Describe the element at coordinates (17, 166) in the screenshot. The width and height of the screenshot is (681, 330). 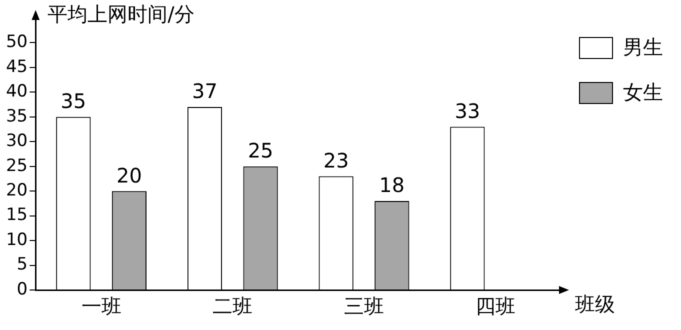
I see `y-tick-label: 25` at that location.